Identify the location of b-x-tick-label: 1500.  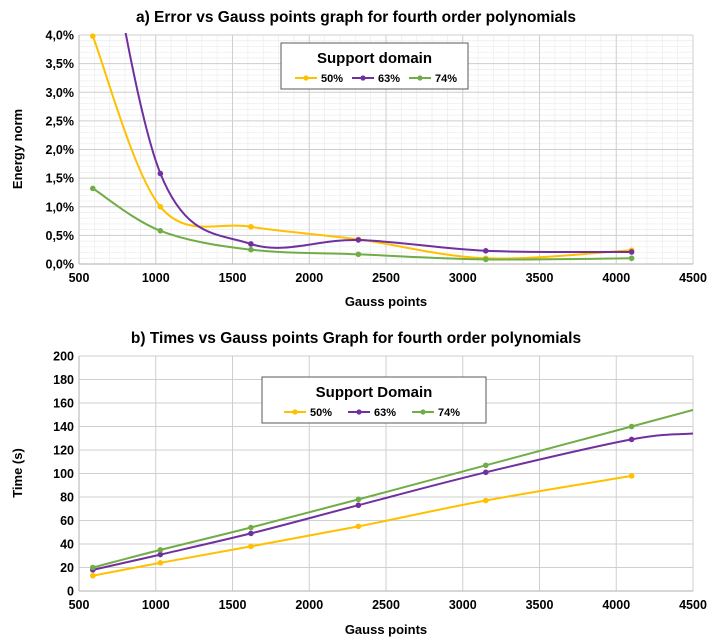
(233, 605).